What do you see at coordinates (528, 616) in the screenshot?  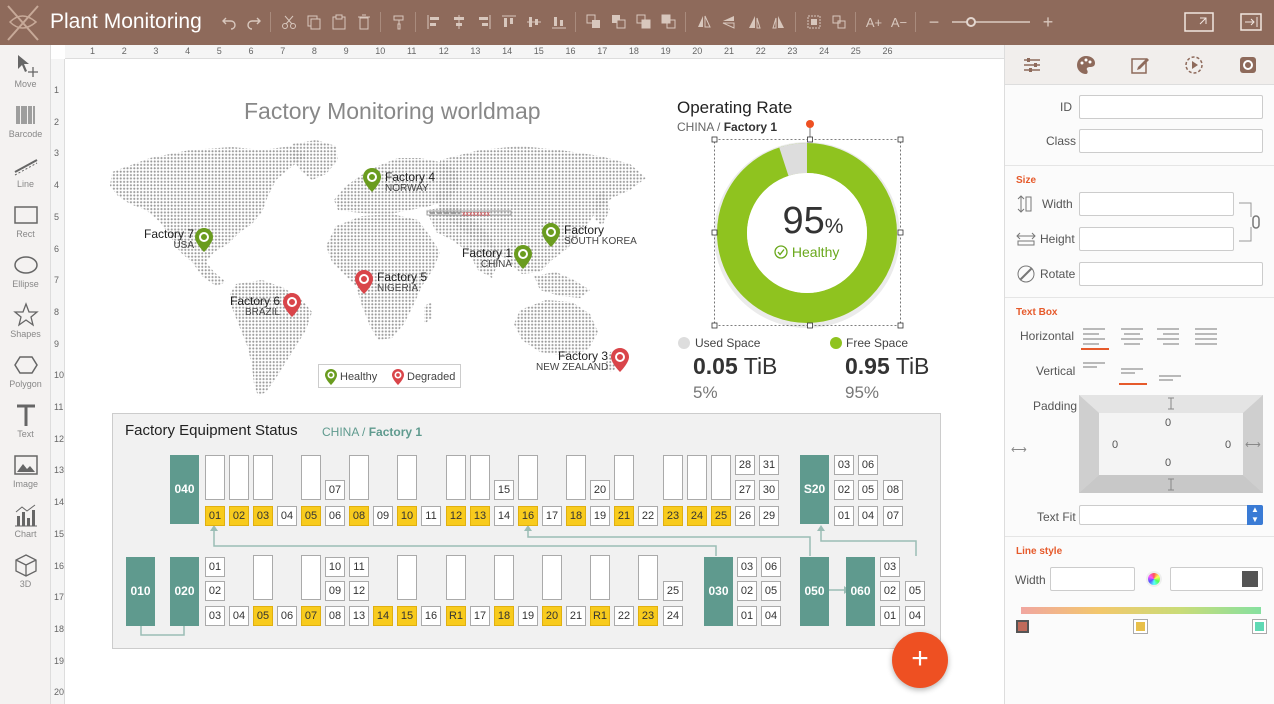 I see `equipment-cell: 19` at bounding box center [528, 616].